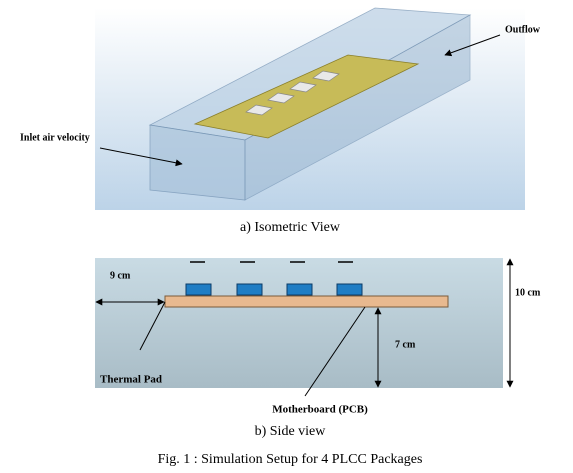 The image size is (573, 473). What do you see at coordinates (472, 45) in the screenshot?
I see `outflow-arrow` at bounding box center [472, 45].